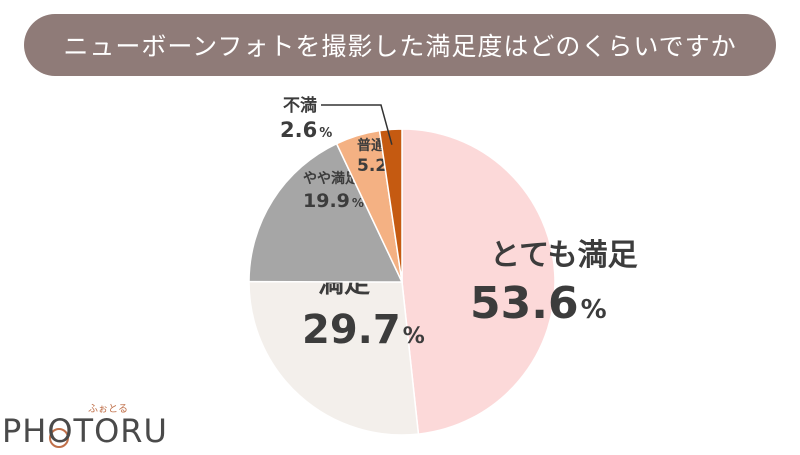 This screenshot has width=800, height=455. I want to click on photoru-logo: ふぉとる PHOTORU, so click(84, 427).